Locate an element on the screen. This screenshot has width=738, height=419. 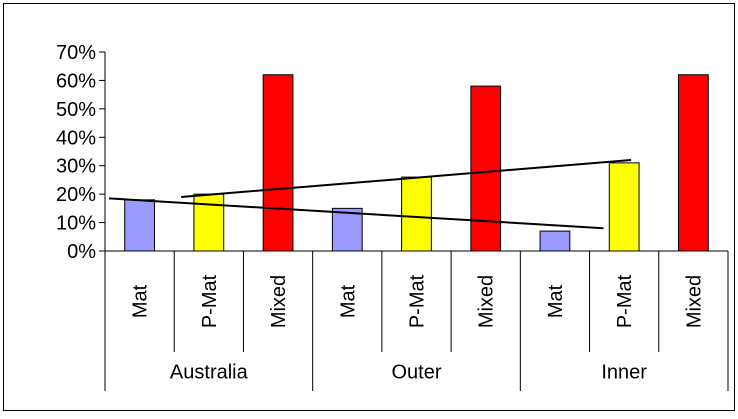
y-axis: 0% 10% 20% 30% 40% 50% 60% 70% is located at coordinates (81, 152).